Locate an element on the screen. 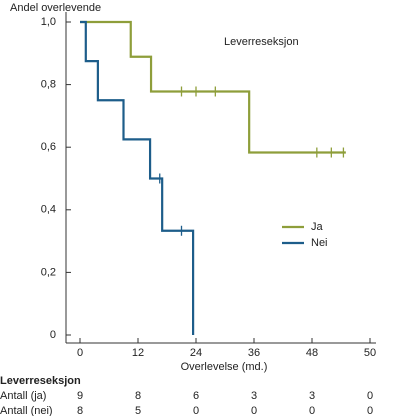  x-tick-label: 24 is located at coordinates (196, 353).